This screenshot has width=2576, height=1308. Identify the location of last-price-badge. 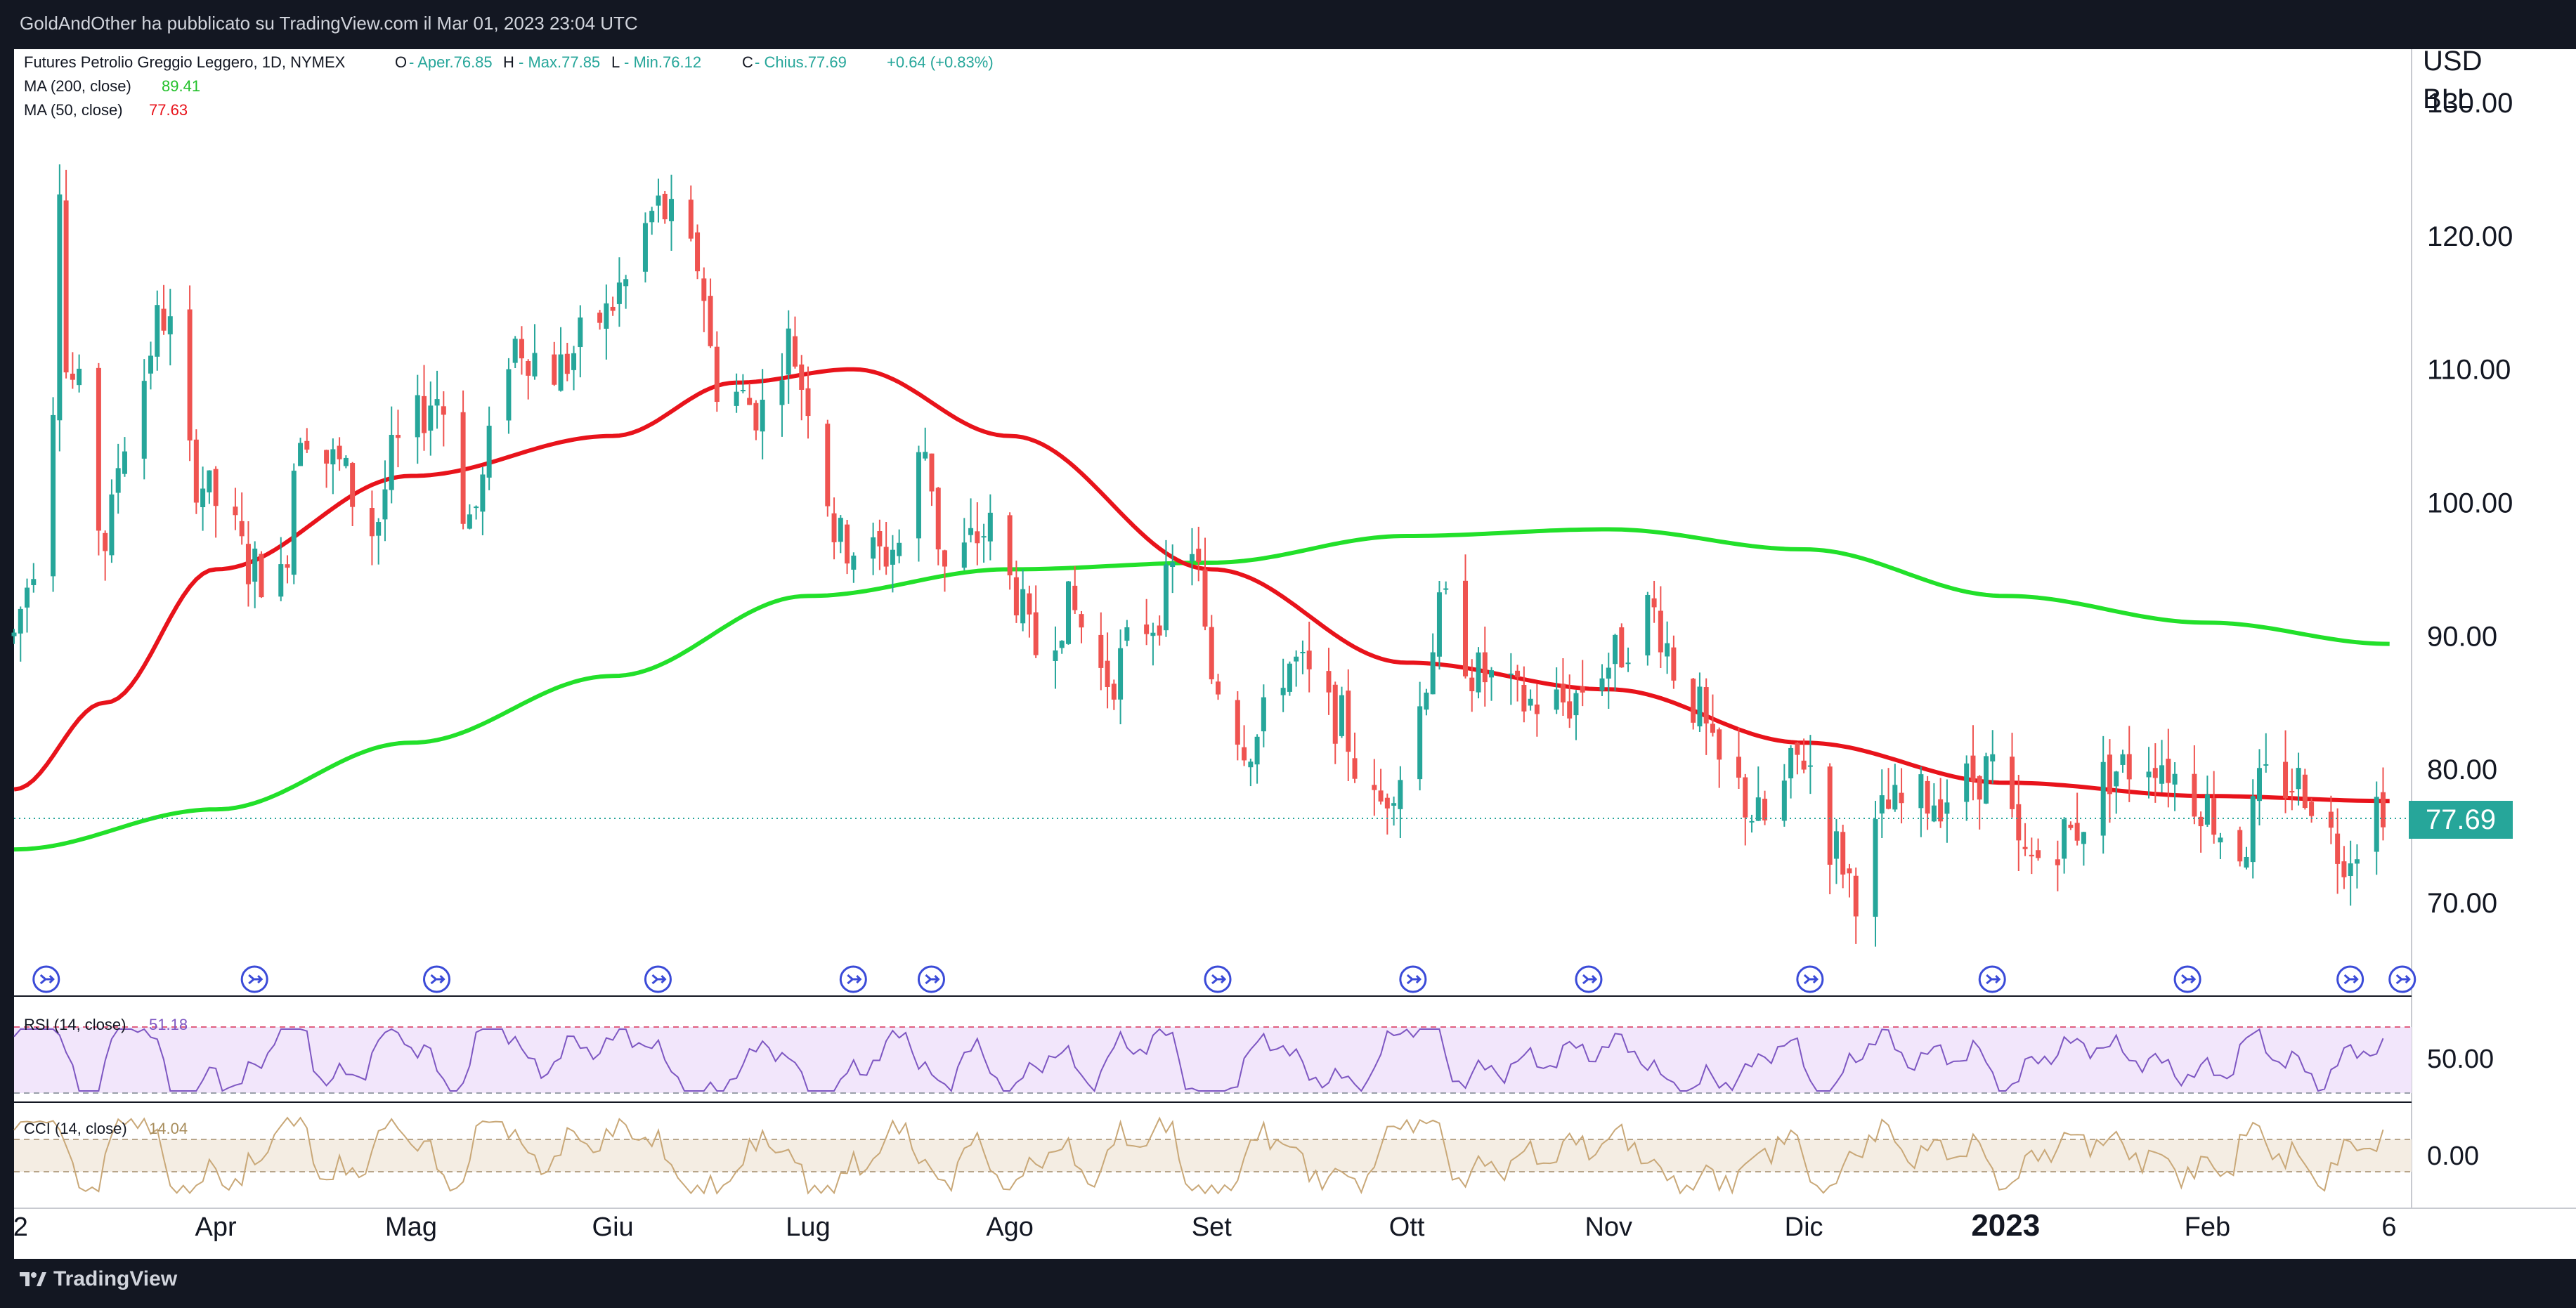
(2461, 820).